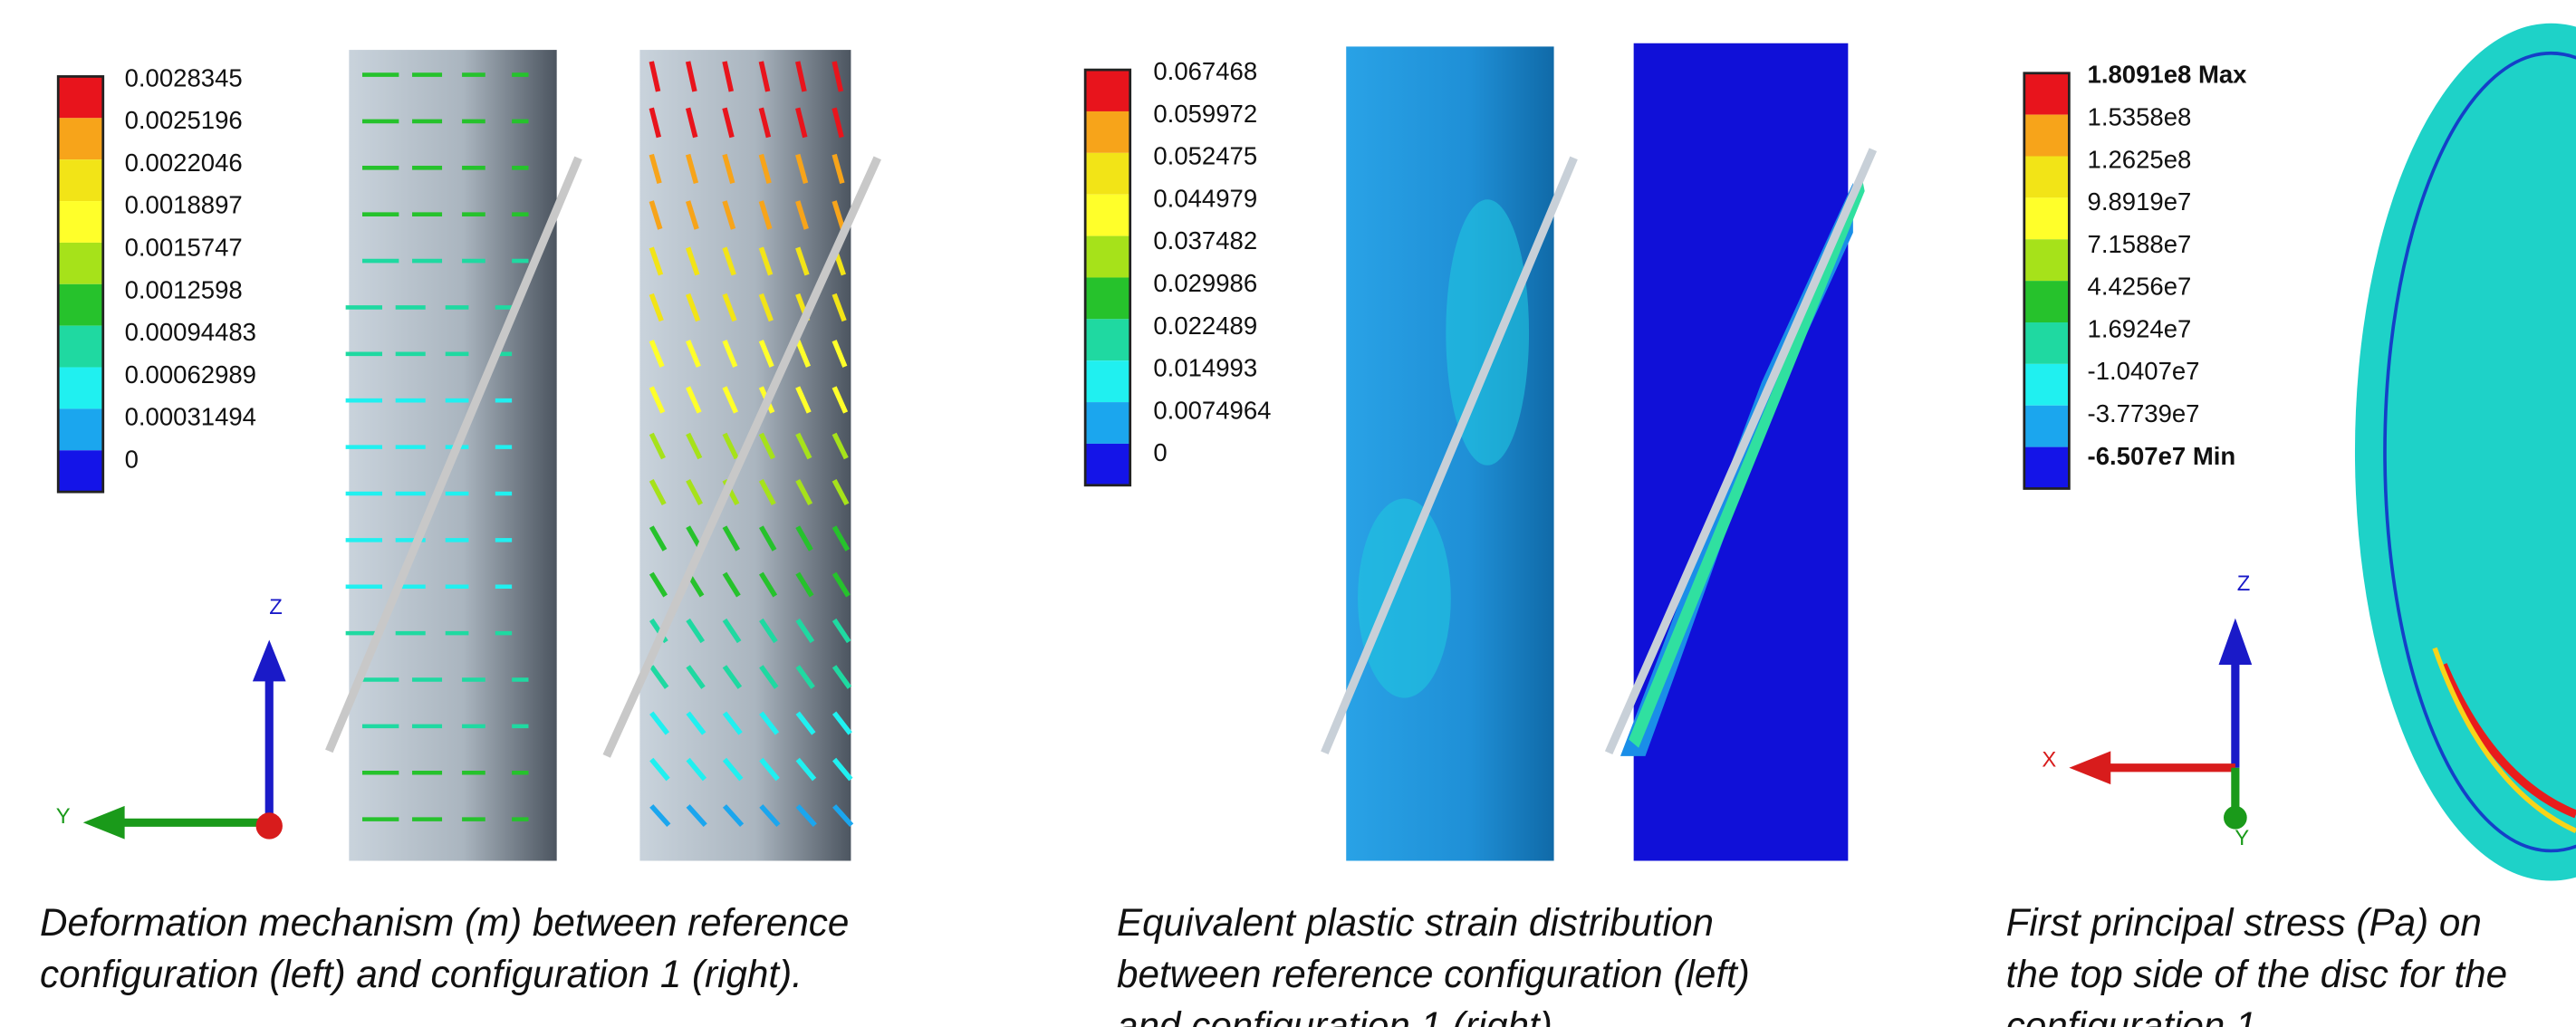 The image size is (2576, 1027). Describe the element at coordinates (269, 826) in the screenshot. I see `axis-x` at that location.